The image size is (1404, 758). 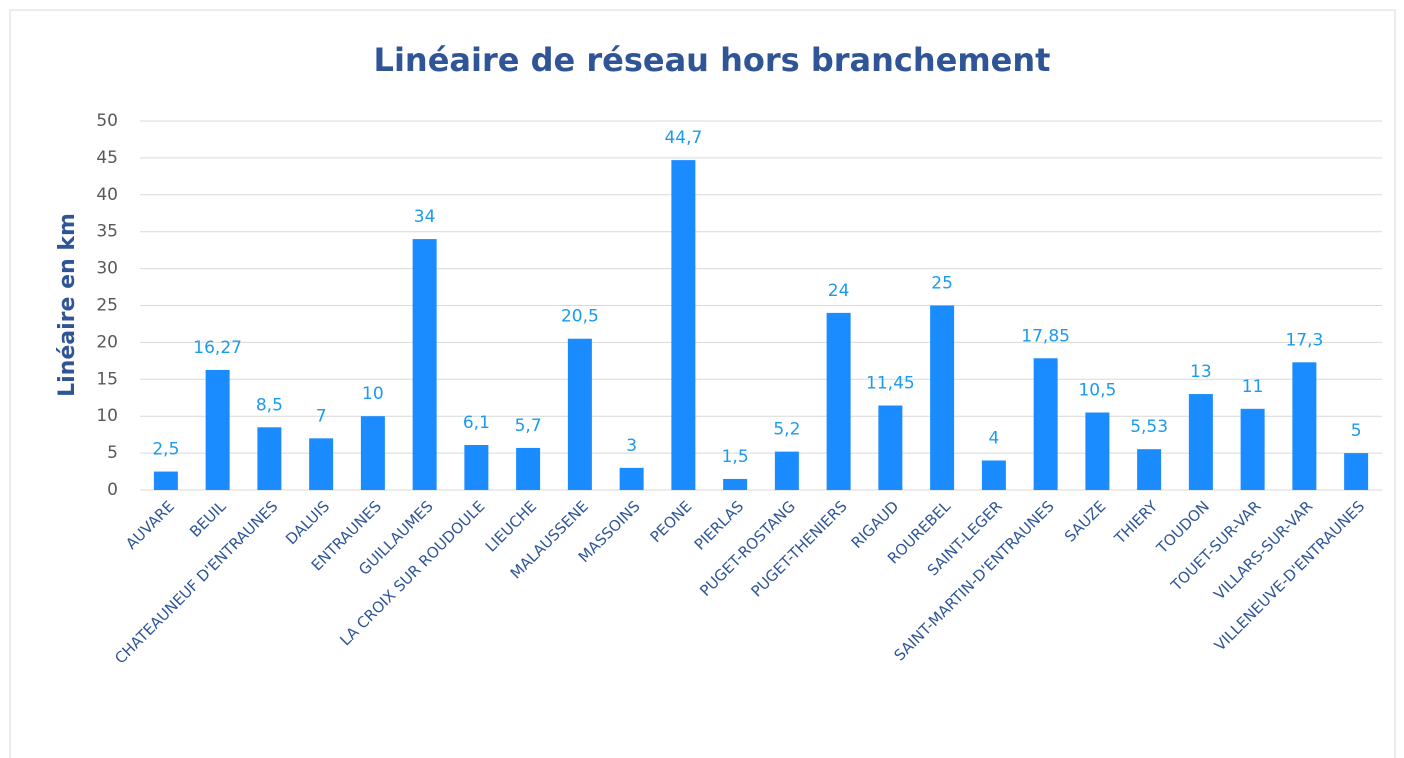 What do you see at coordinates (373, 394) in the screenshot?
I see `value-label: 10` at bounding box center [373, 394].